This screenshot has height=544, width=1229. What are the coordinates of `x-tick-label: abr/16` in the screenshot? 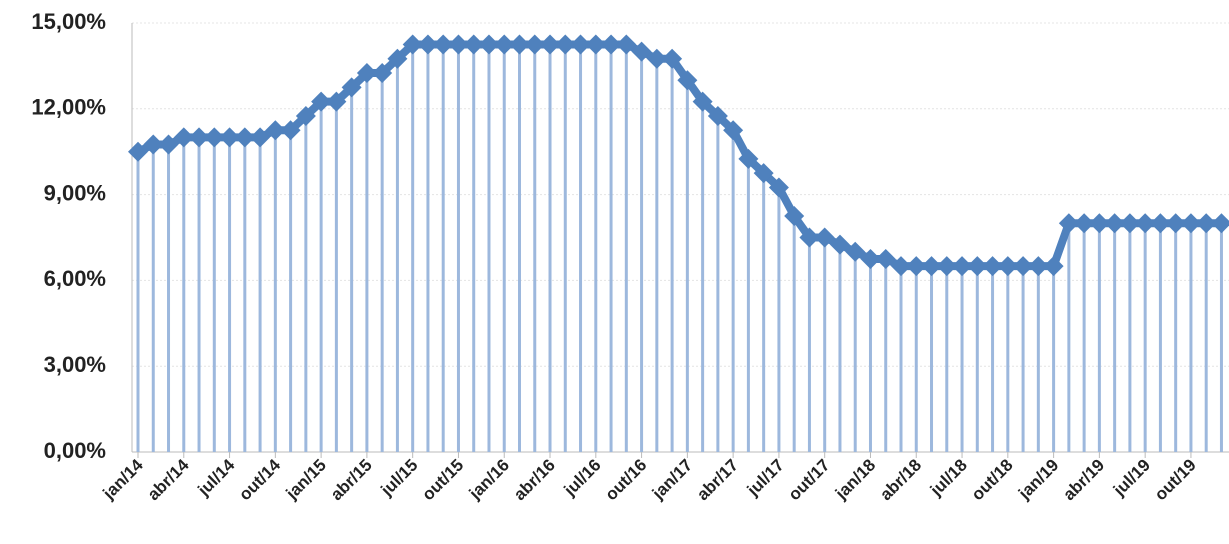 It's located at (534, 479).